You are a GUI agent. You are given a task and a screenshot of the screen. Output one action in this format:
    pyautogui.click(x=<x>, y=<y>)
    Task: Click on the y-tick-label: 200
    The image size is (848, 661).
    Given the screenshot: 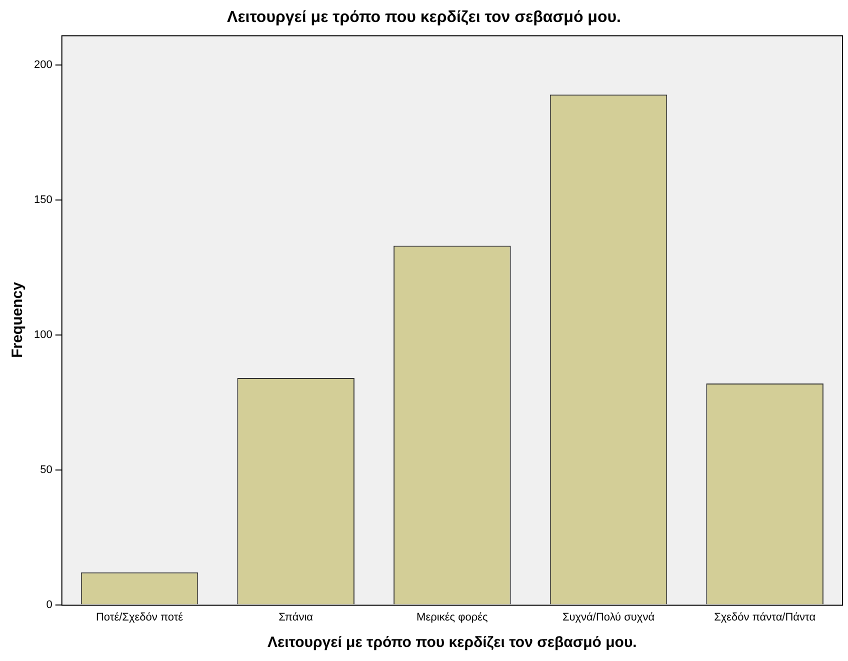 What is the action you would take?
    pyautogui.click(x=43, y=64)
    